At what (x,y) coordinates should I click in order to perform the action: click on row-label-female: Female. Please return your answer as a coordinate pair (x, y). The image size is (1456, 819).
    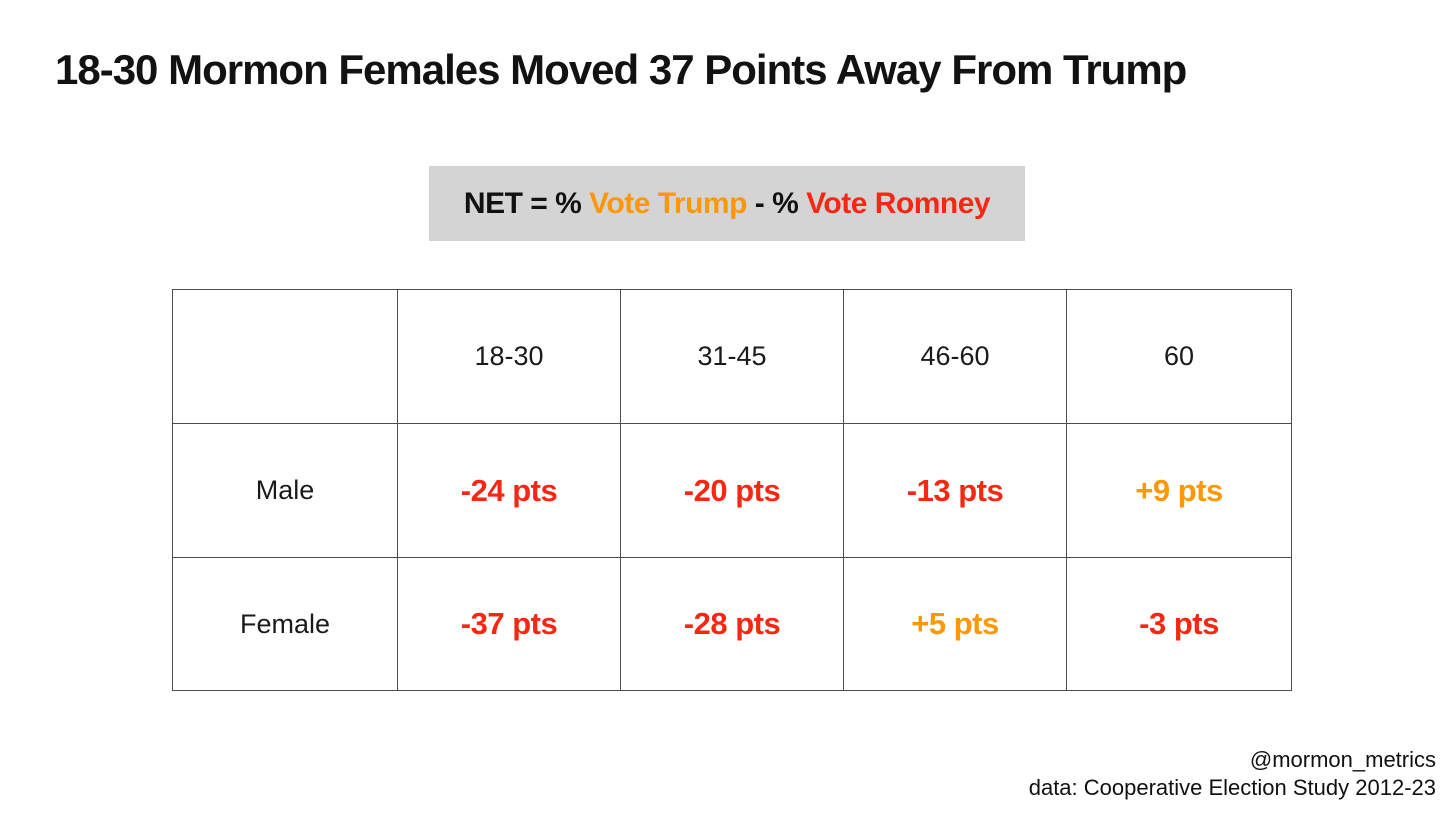
    Looking at the image, I should click on (285, 624).